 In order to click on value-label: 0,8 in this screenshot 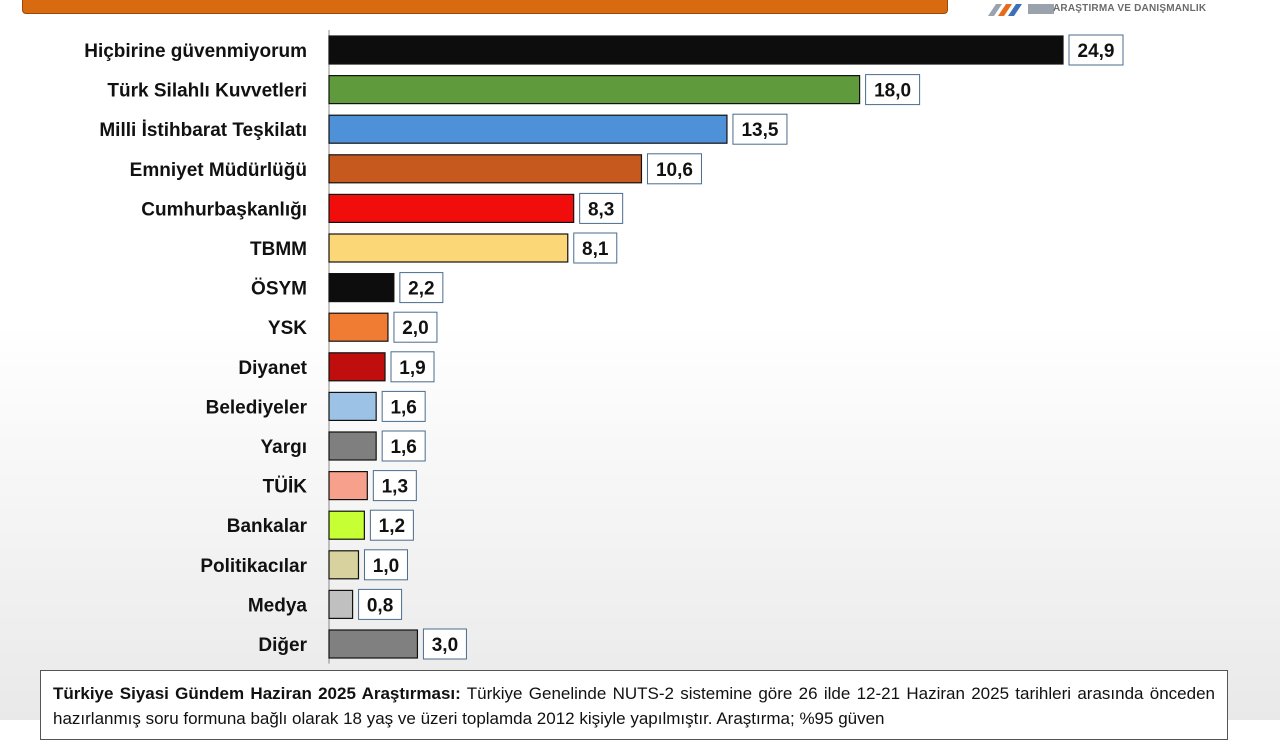, I will do `click(380, 605)`.